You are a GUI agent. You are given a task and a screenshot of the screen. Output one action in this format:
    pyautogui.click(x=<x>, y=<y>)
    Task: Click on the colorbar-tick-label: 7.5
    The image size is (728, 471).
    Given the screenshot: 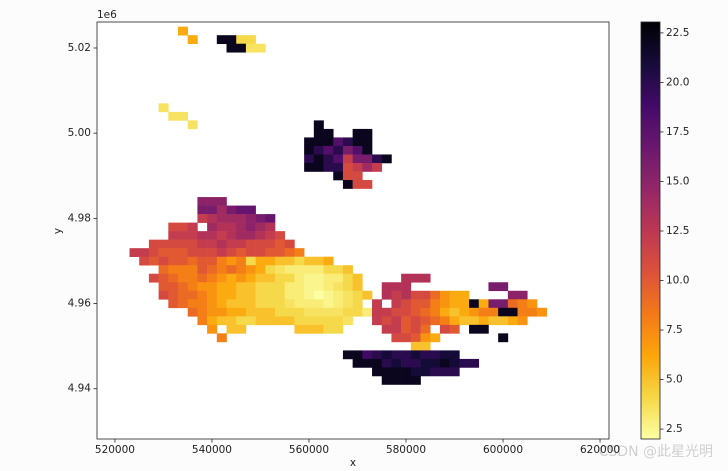 What is the action you would take?
    pyautogui.click(x=674, y=330)
    